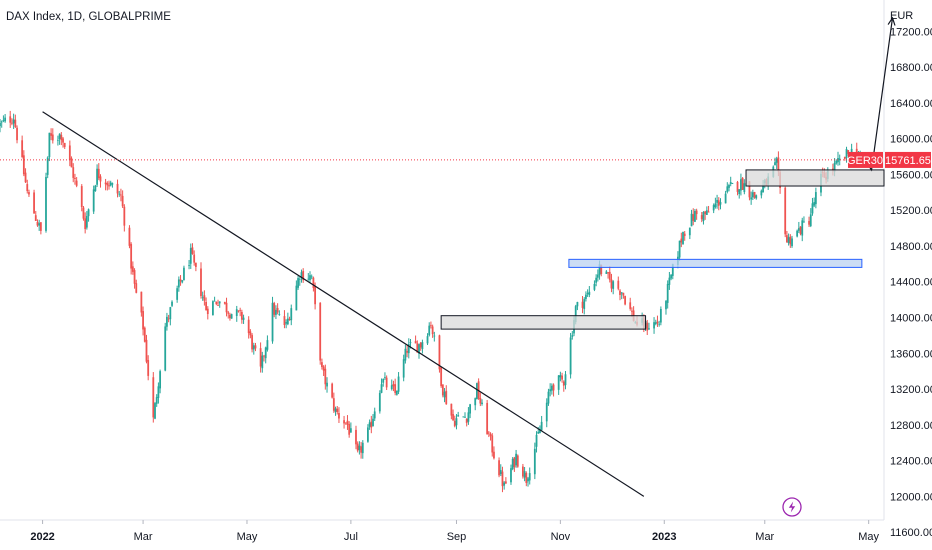 This screenshot has height=550, width=932. What do you see at coordinates (662, 249) in the screenshot?
I see `zones-layer` at bounding box center [662, 249].